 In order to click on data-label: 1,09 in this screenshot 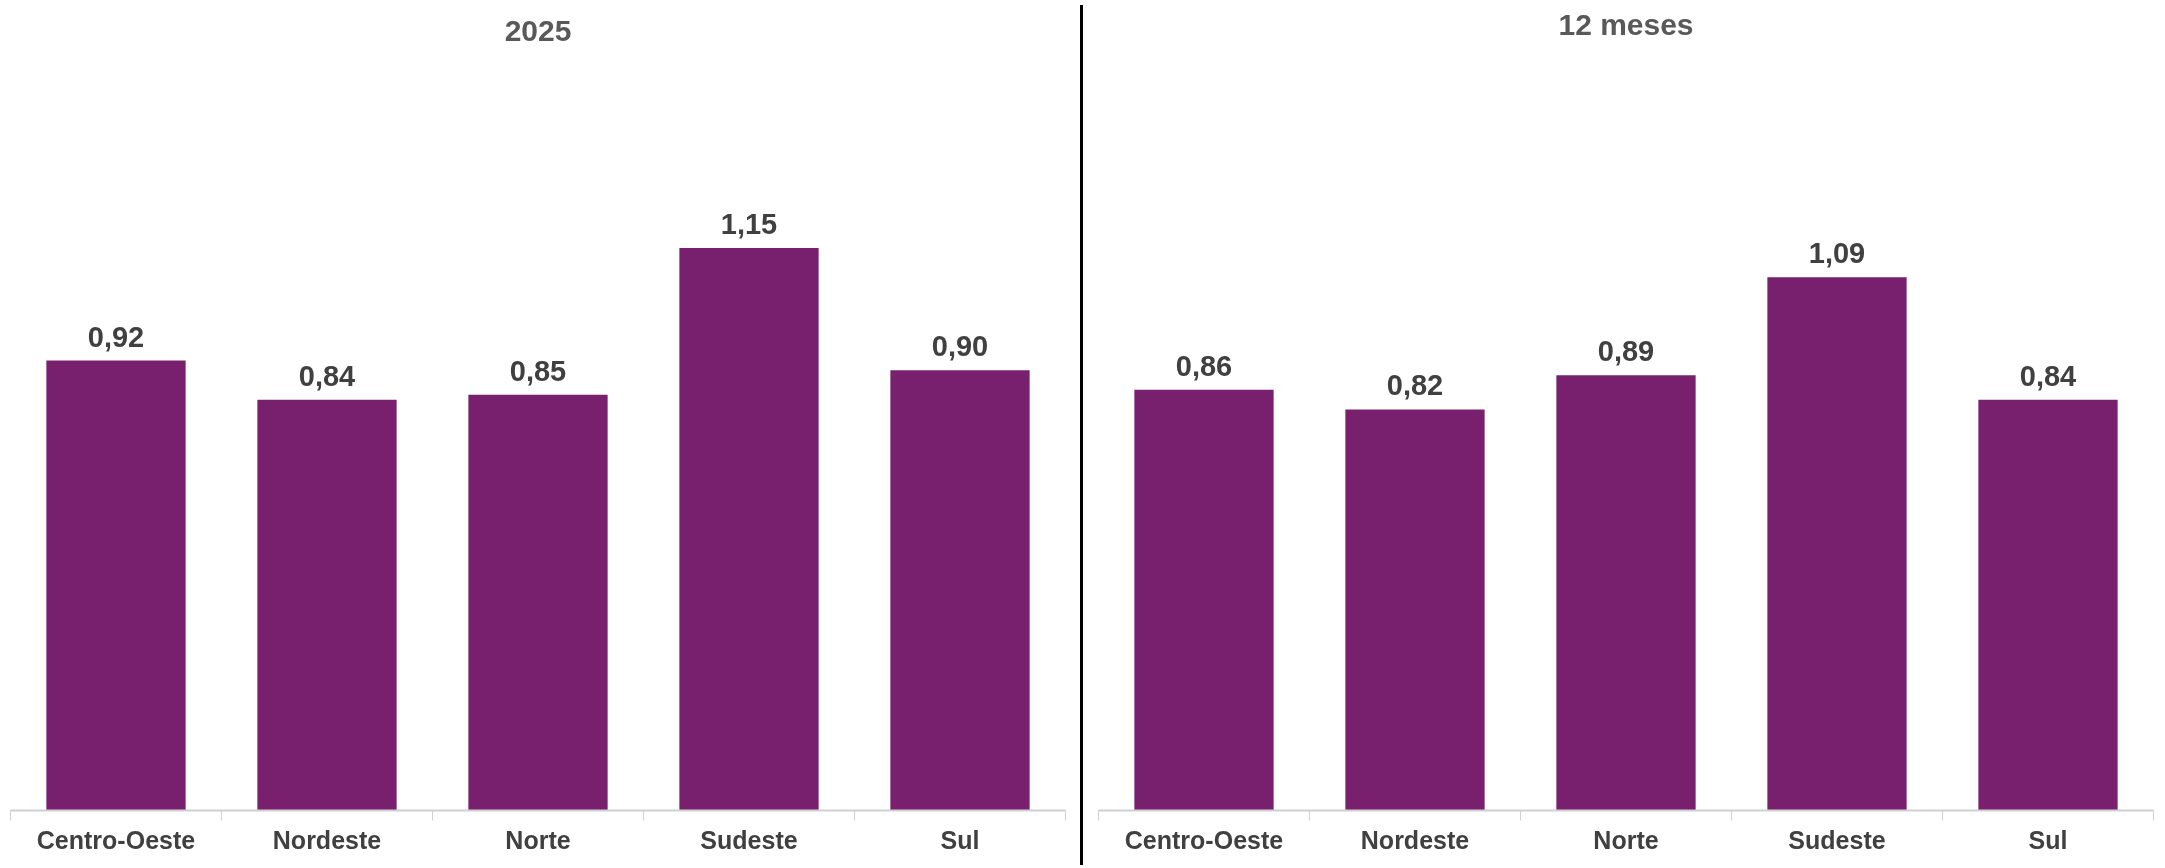, I will do `click(1837, 253)`.